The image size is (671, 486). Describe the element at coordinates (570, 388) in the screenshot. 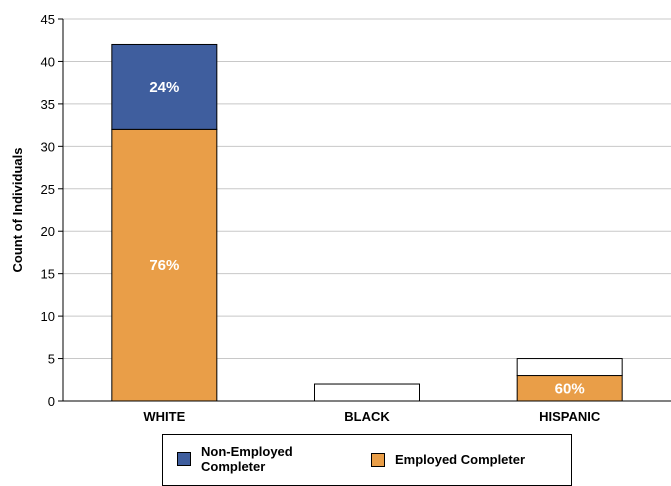

I see `bar-data-label: 60%` at that location.